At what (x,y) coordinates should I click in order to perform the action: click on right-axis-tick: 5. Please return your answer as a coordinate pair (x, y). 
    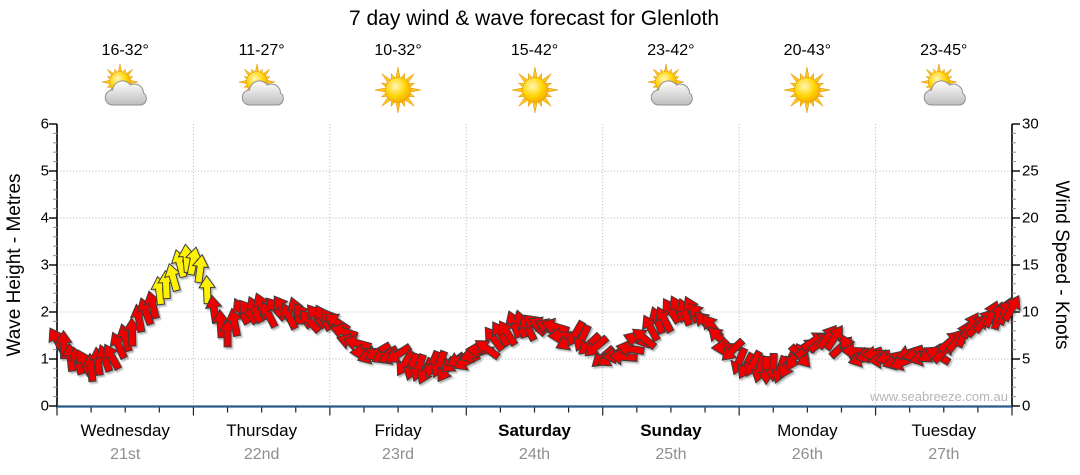
    Looking at the image, I should click on (1026, 359).